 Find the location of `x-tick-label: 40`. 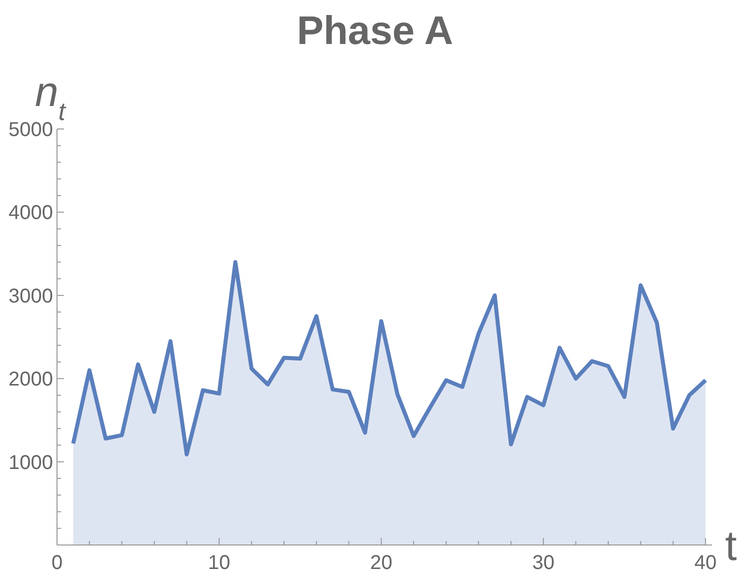

x-tick-label: 40 is located at coordinates (705, 563).